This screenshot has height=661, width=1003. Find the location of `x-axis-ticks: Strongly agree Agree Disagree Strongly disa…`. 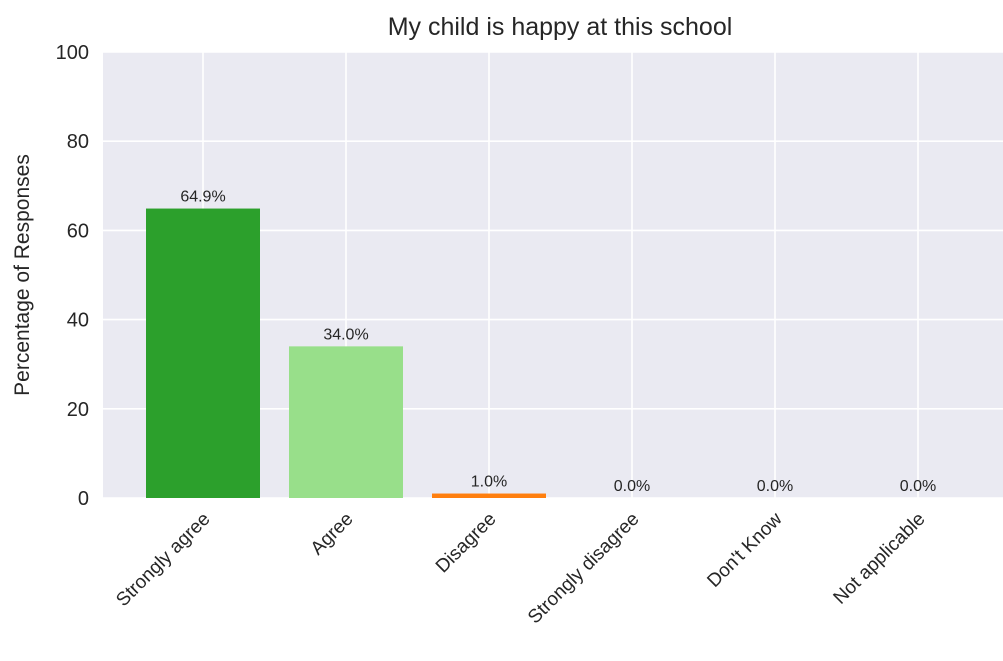

x-axis-ticks: Strongly agree Agree Disagree Strongly disa… is located at coordinates (520, 568).